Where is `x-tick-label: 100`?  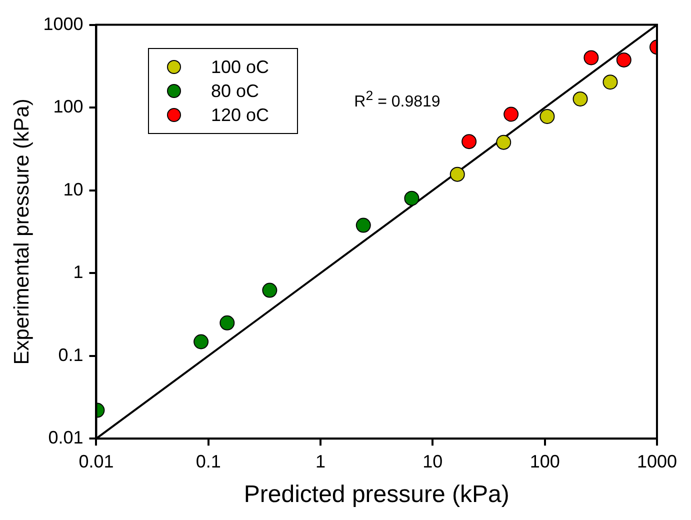 x-tick-label: 100 is located at coordinates (545, 461).